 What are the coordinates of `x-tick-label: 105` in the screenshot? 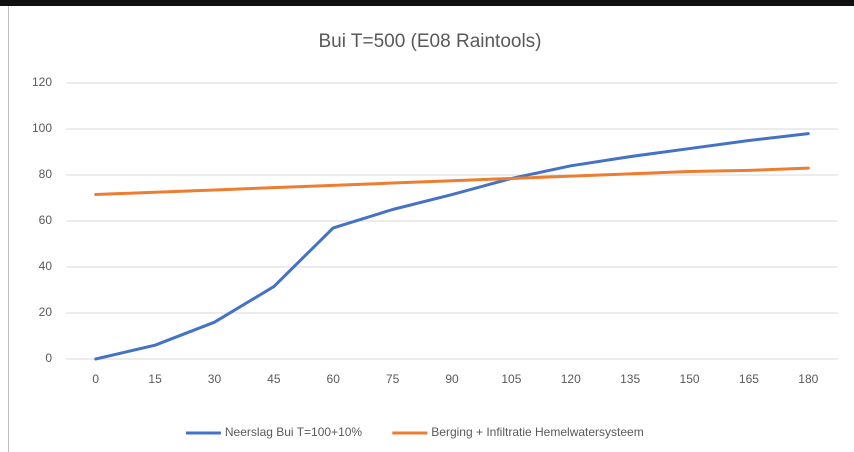 It's located at (511, 379).